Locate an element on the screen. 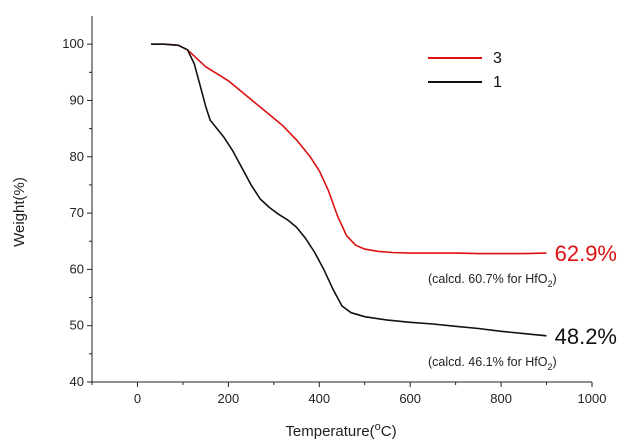 The image size is (630, 442). x-unit-open: ( is located at coordinates (372, 431).